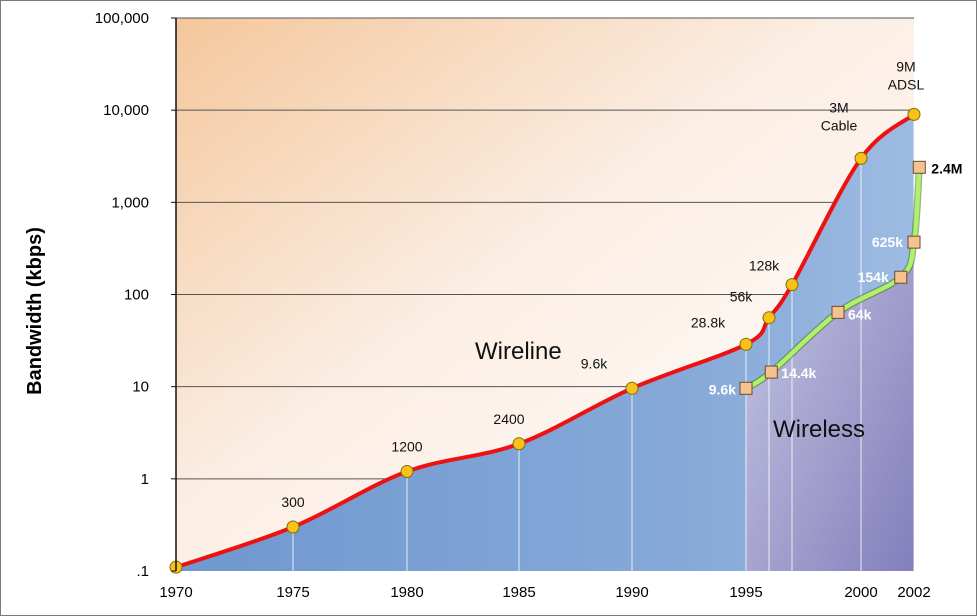 Image resolution: width=977 pixels, height=616 pixels. What do you see at coordinates (946, 168) in the screenshot?
I see `data-label-wireless: 2.4M` at bounding box center [946, 168].